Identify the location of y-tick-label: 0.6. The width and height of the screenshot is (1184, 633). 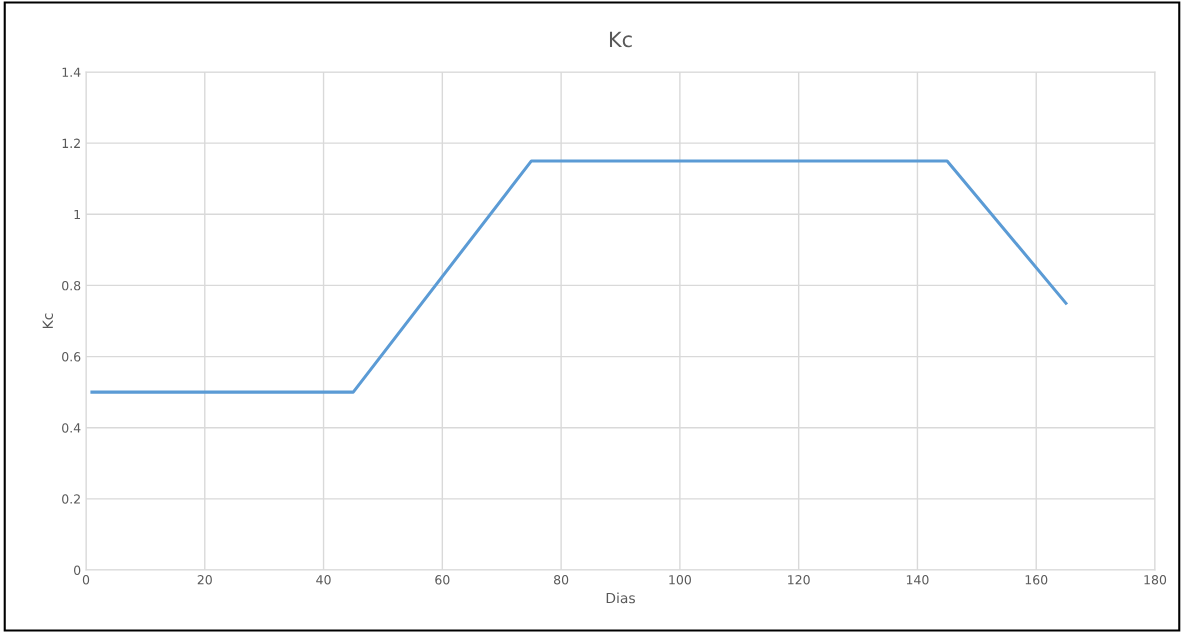
(71, 357).